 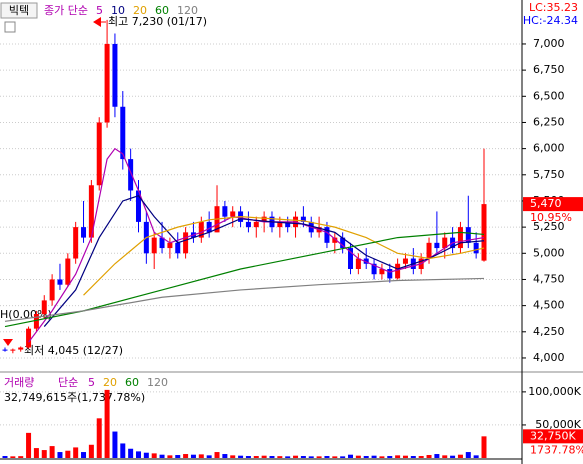 I want to click on change-label: 10.95%, so click(x=551, y=217).